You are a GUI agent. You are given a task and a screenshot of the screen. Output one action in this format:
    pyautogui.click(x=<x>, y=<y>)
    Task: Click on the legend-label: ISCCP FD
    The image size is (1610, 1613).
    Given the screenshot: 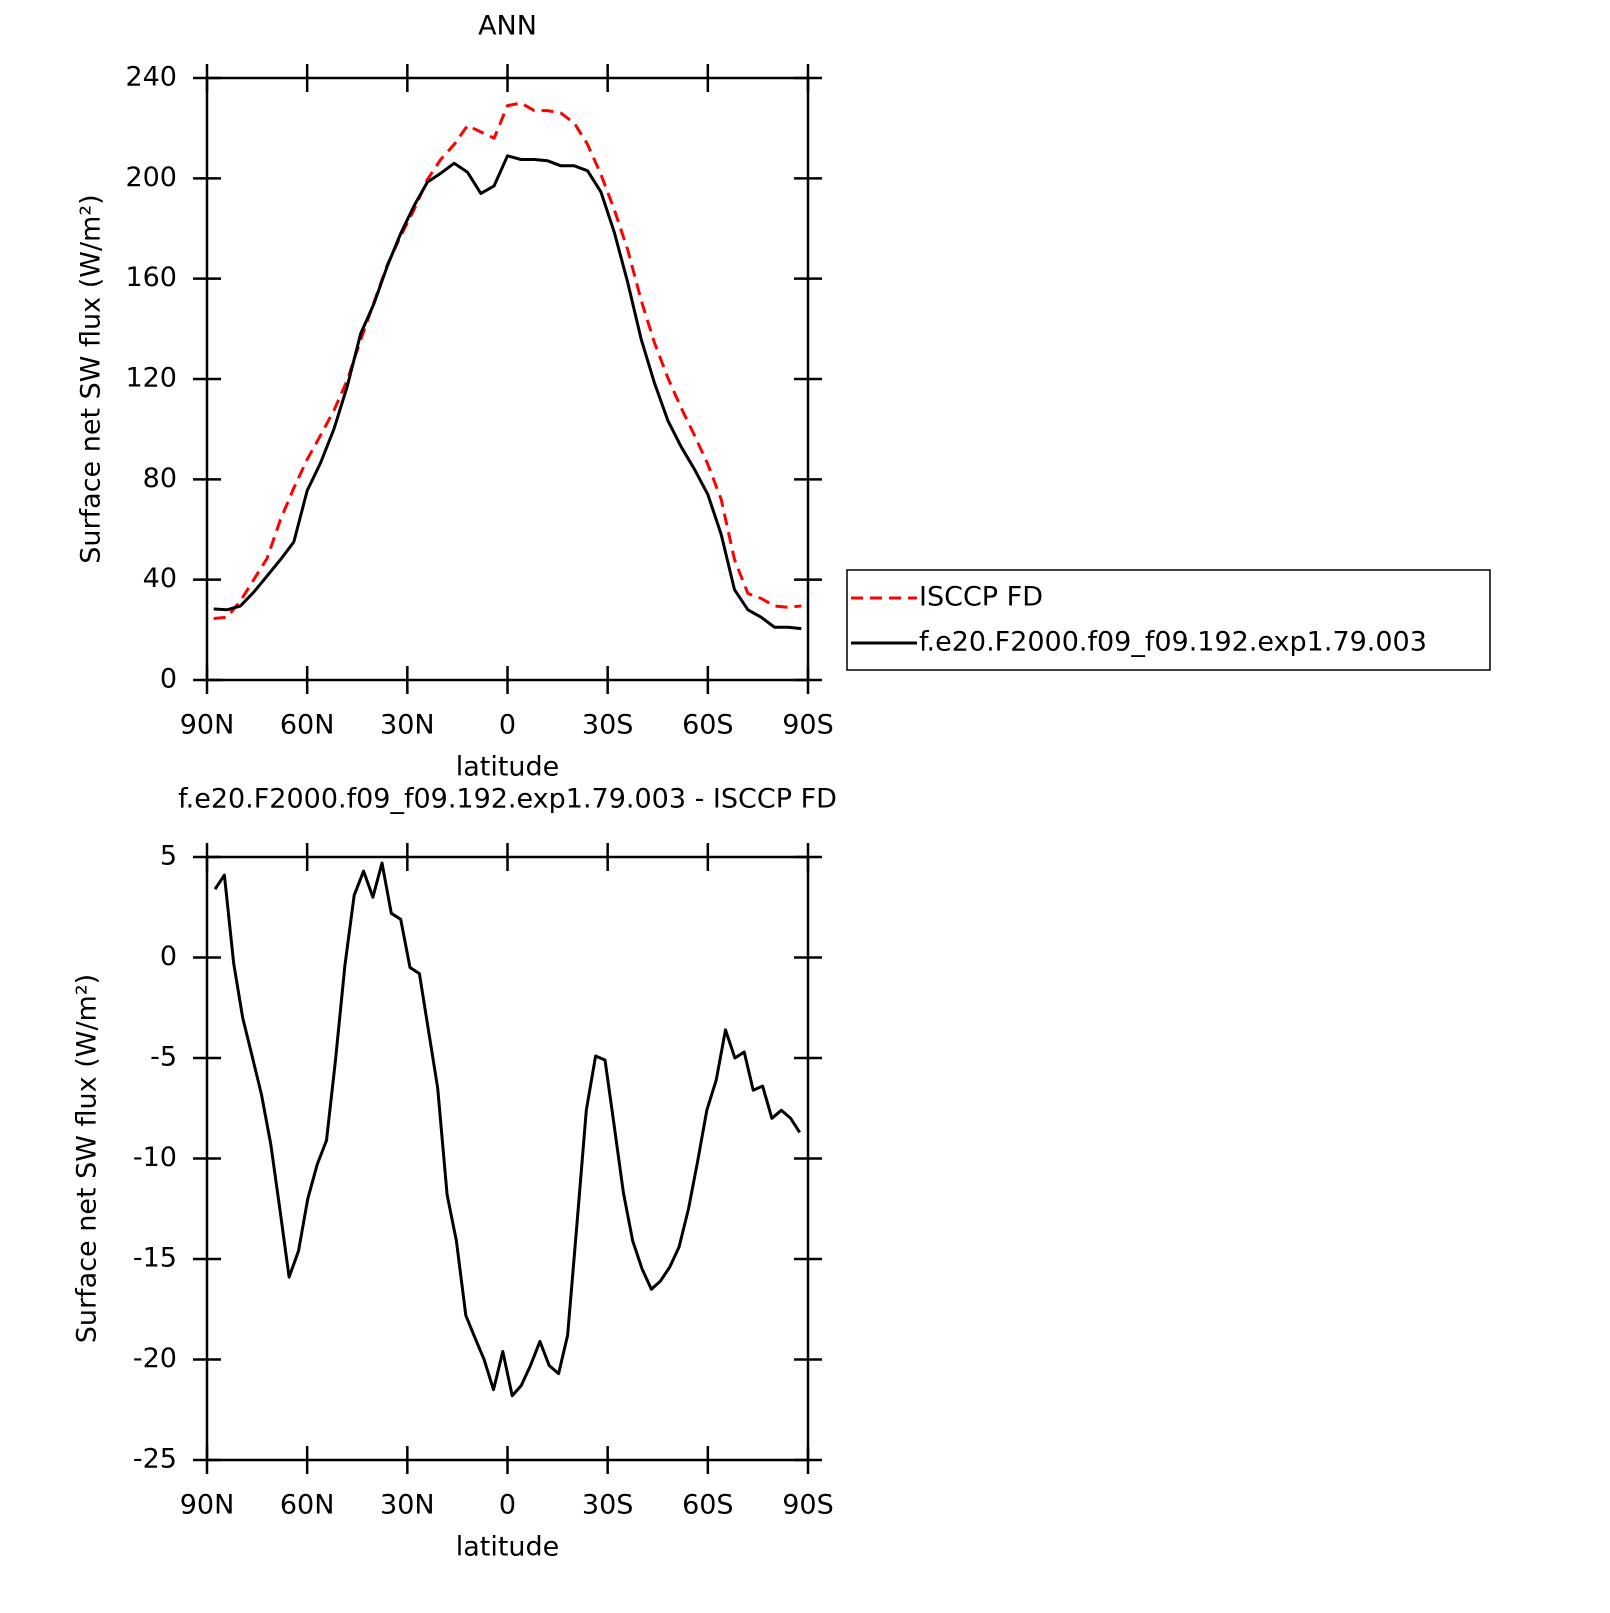 What is the action you would take?
    pyautogui.click(x=981, y=597)
    